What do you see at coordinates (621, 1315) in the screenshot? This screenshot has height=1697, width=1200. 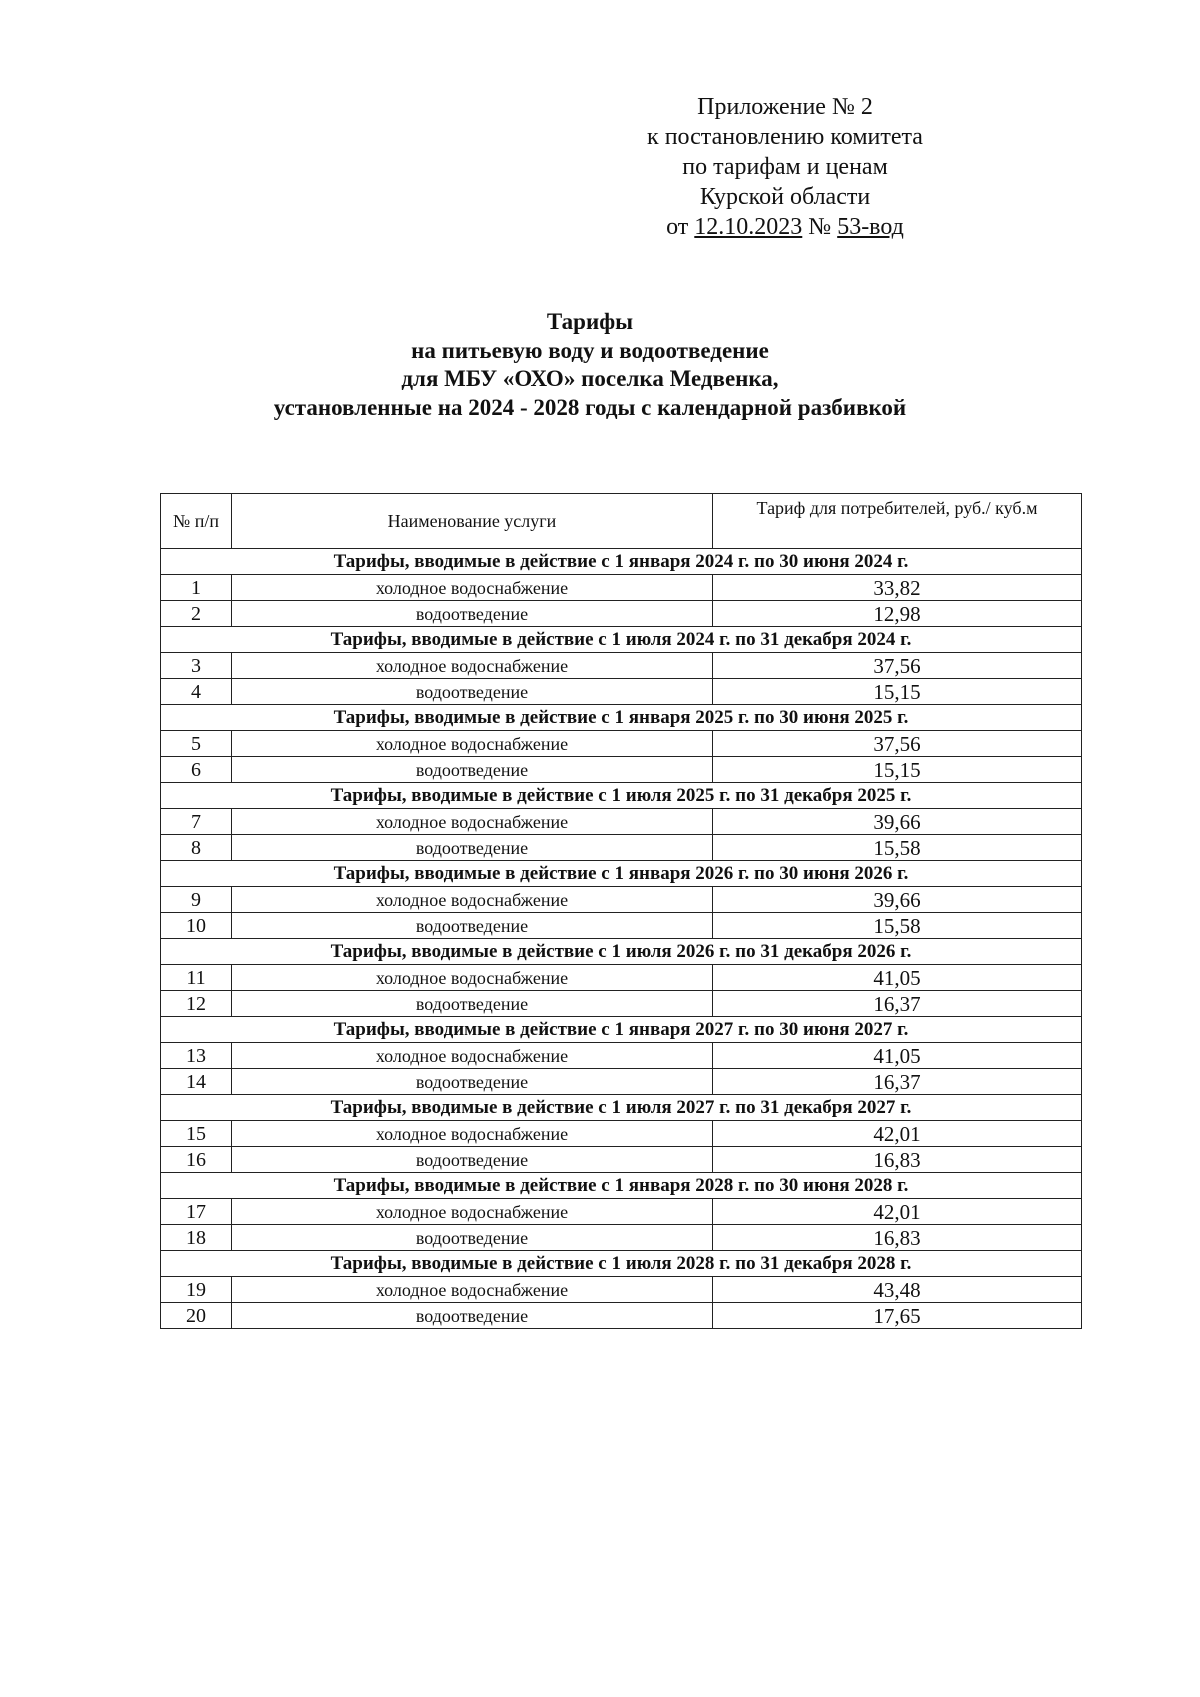 I see `table-row: 20 водоотведение 17,65` at bounding box center [621, 1315].